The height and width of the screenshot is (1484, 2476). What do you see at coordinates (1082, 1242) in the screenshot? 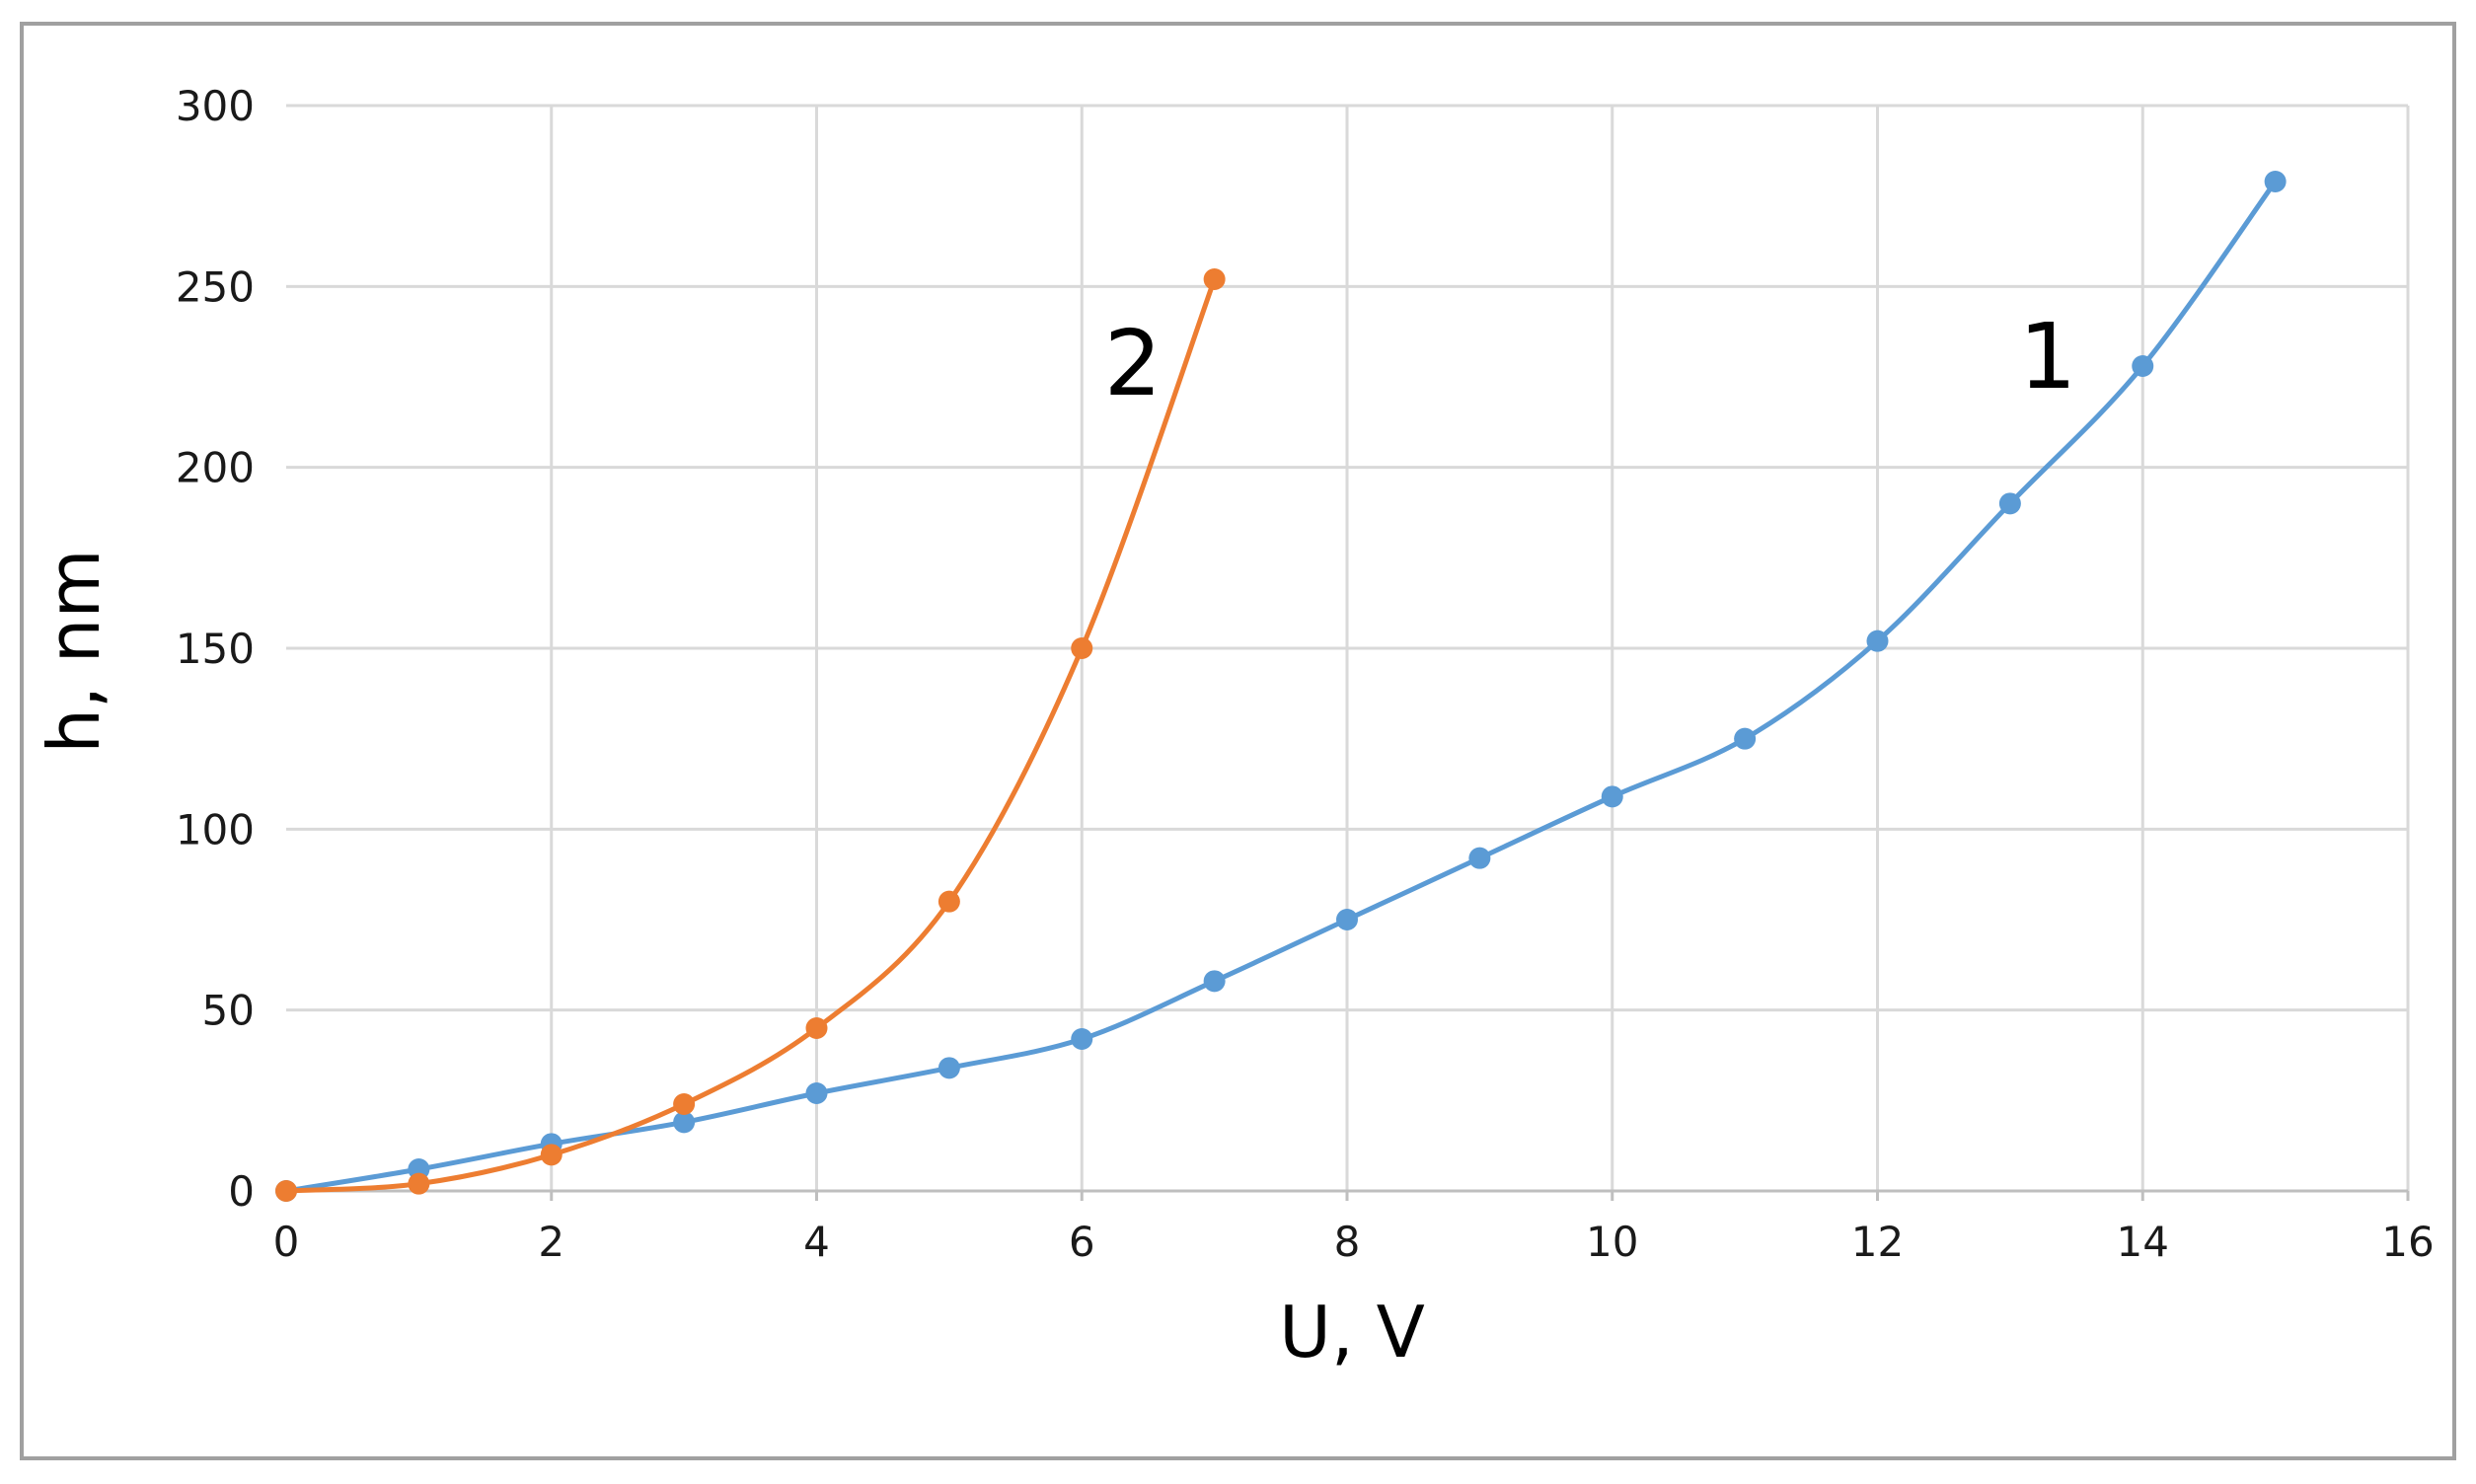
I see `x-tick-label: 6` at bounding box center [1082, 1242].